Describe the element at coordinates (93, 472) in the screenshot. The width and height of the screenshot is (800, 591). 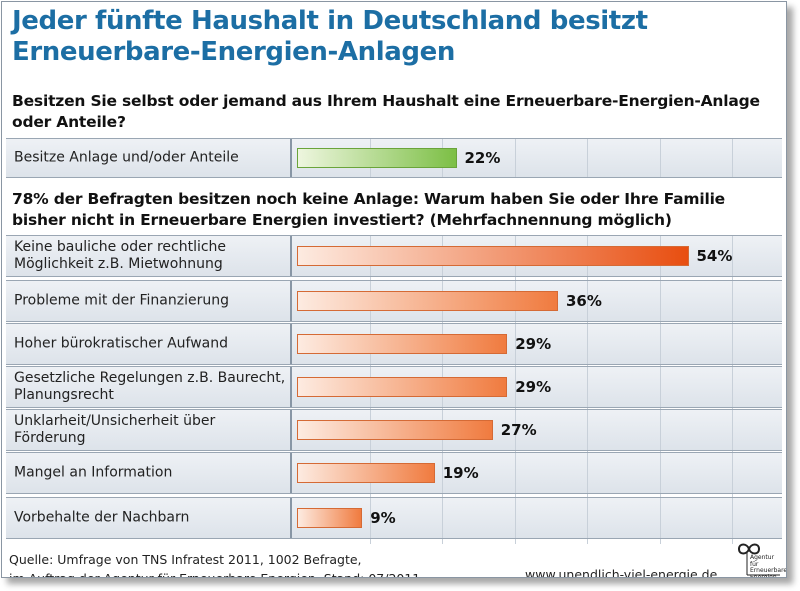
I see `category-label: Mangel an Information` at that location.